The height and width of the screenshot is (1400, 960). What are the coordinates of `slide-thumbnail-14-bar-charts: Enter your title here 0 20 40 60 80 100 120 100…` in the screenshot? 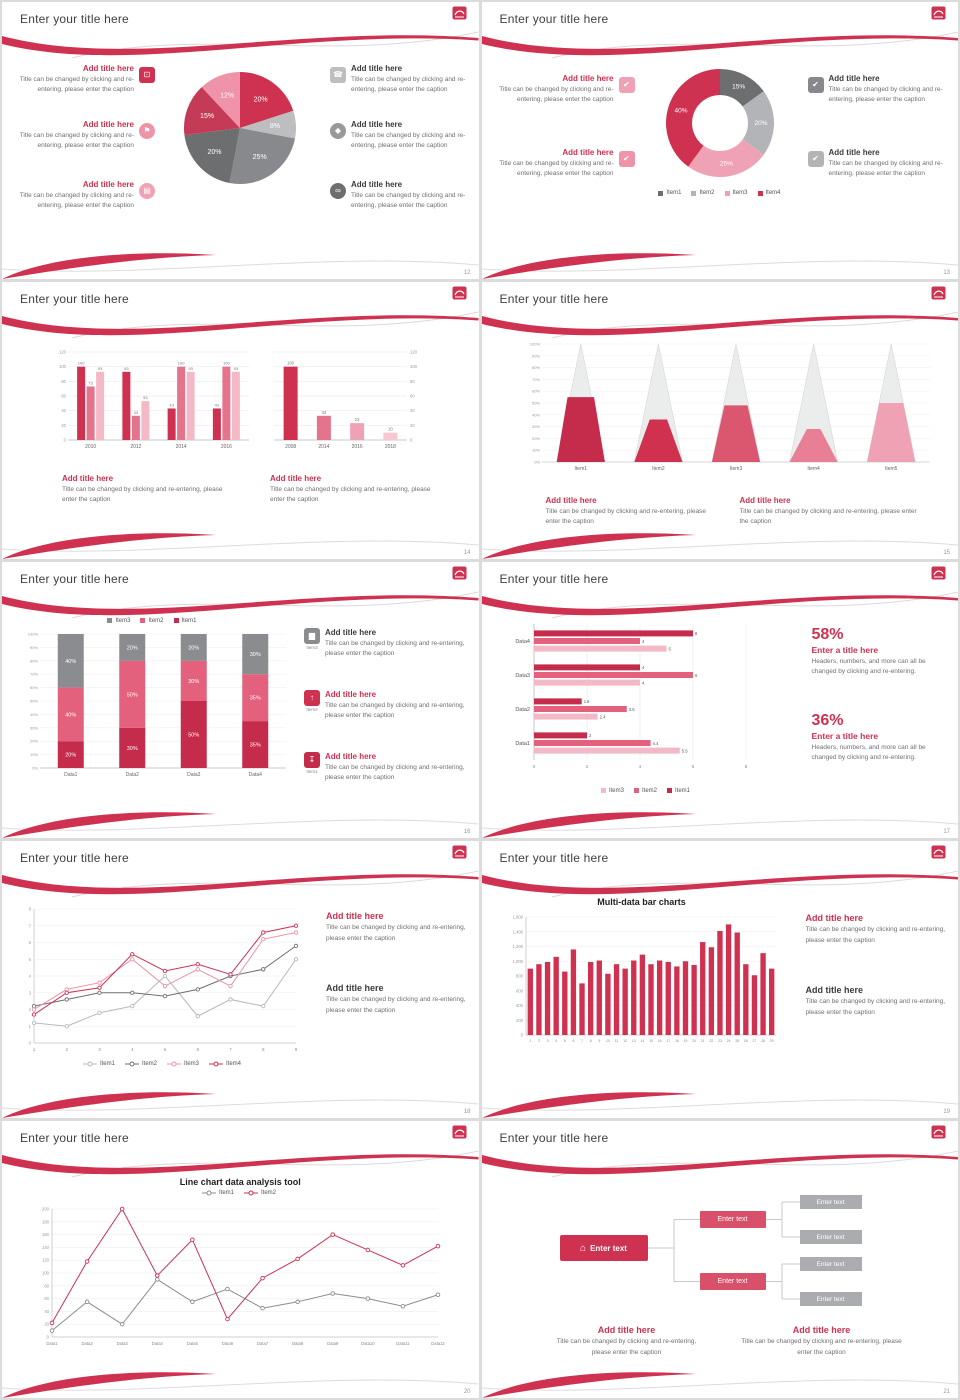 It's located at (240, 420).